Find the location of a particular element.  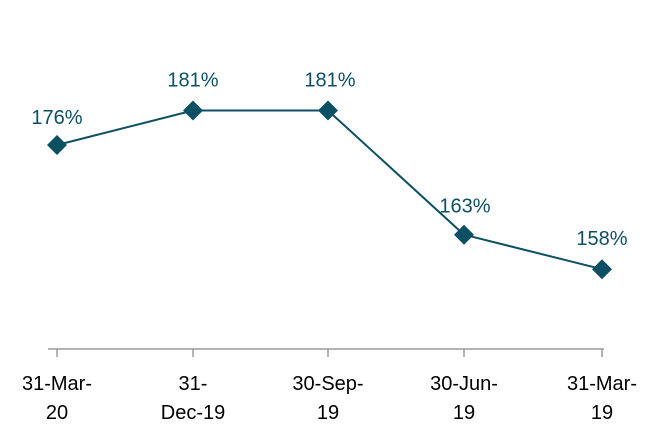

data-label: 158% is located at coordinates (601, 239).